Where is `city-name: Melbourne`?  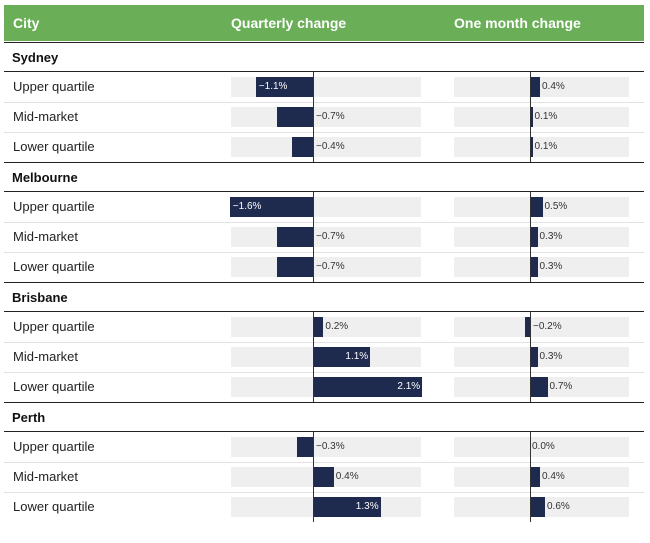
city-name: Melbourne is located at coordinates (45, 177).